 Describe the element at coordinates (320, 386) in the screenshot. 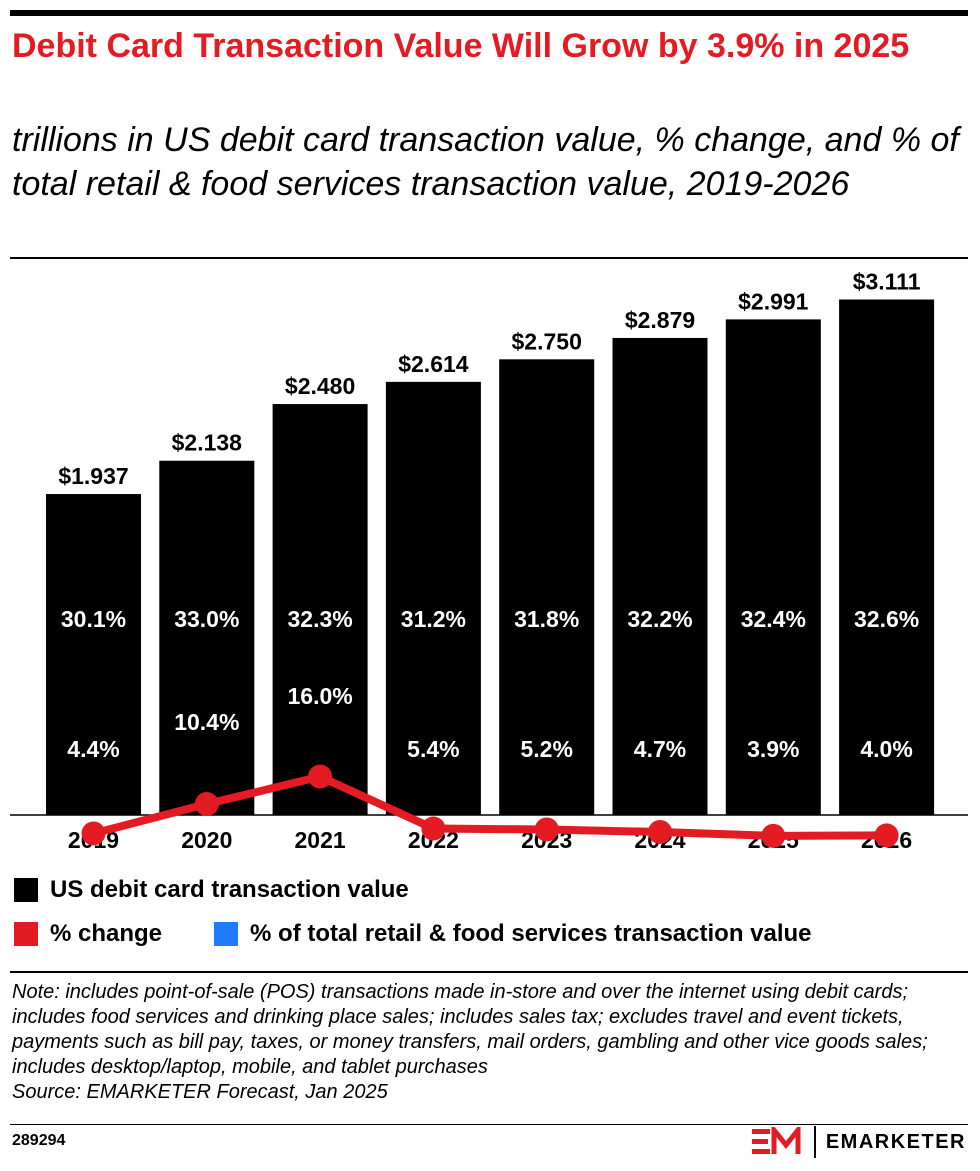

I see `bar-value-label-2021: $2.480` at that location.